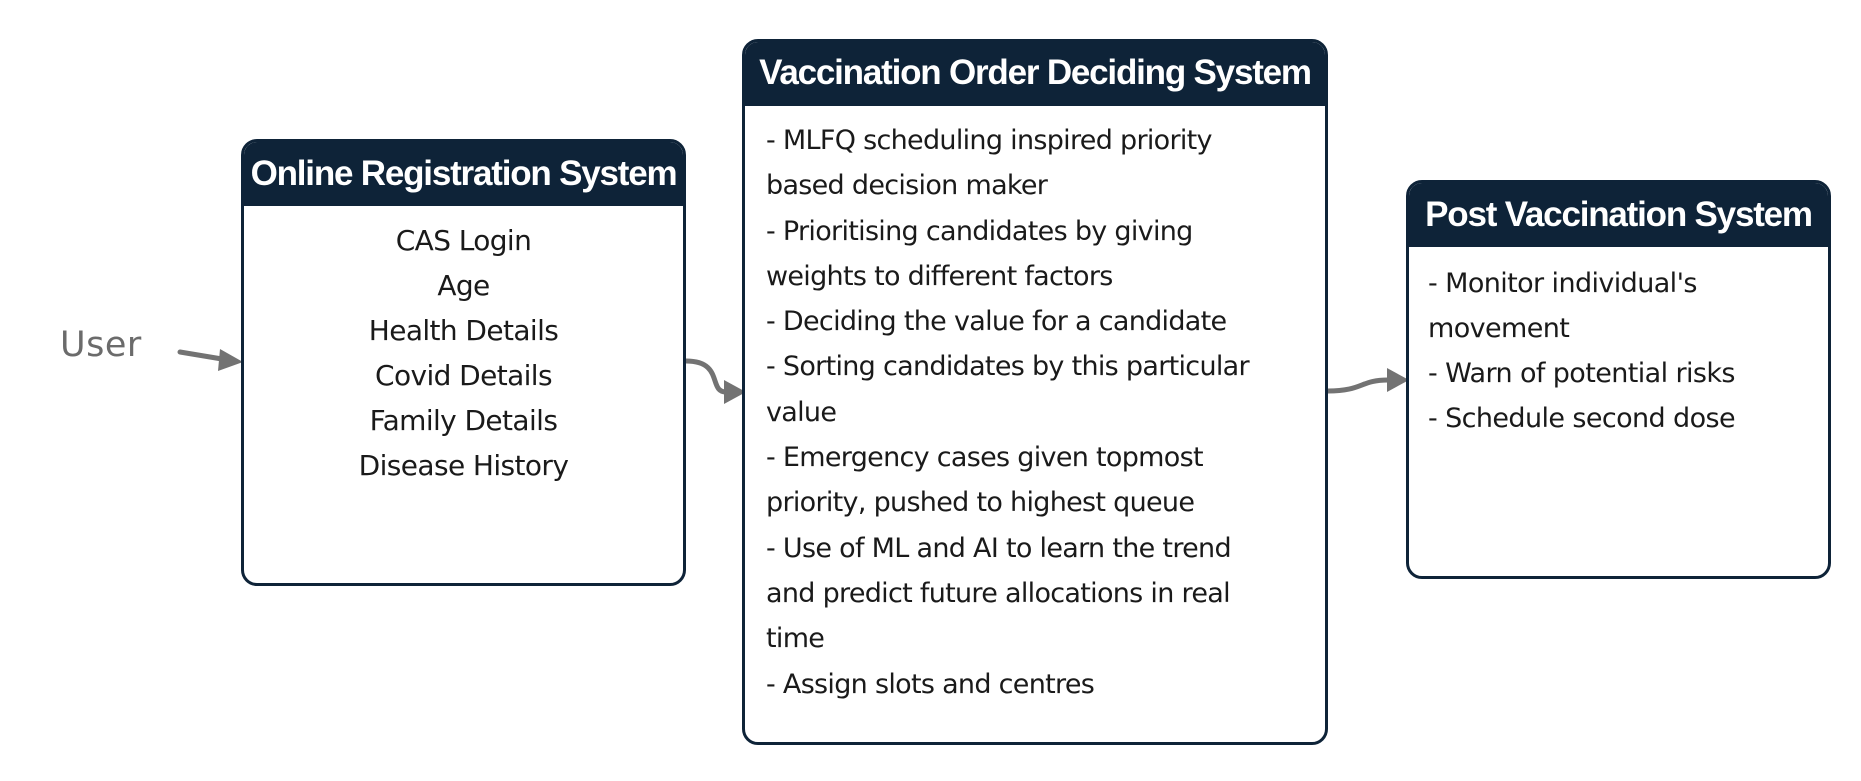  I want to click on registration-item: Covid Details, so click(464, 375).